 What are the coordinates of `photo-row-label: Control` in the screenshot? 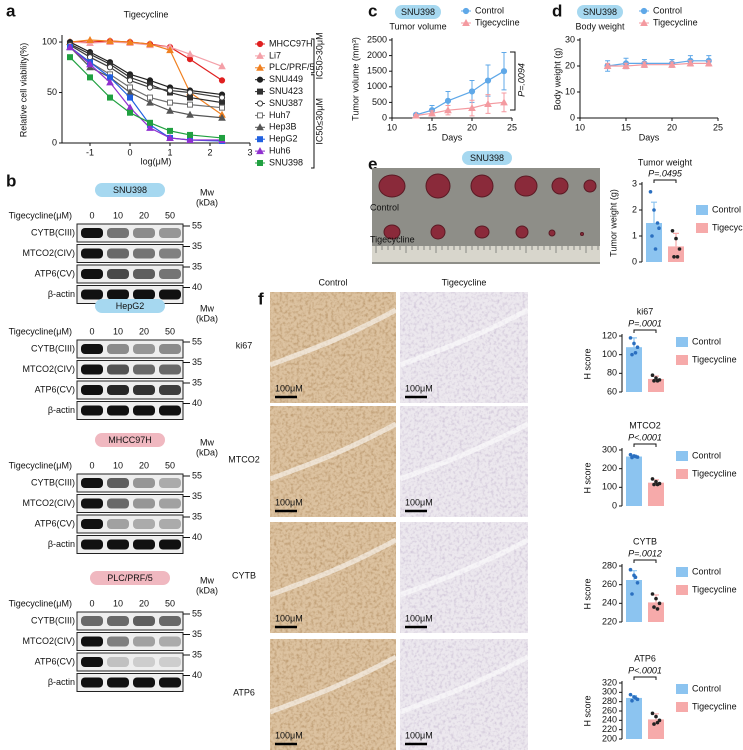 It's located at (384, 207).